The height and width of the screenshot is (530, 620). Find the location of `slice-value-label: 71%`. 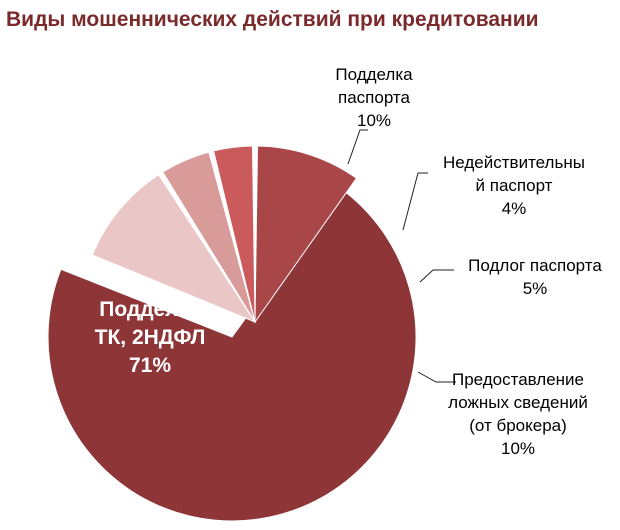

slice-value-label: 71% is located at coordinates (150, 365).